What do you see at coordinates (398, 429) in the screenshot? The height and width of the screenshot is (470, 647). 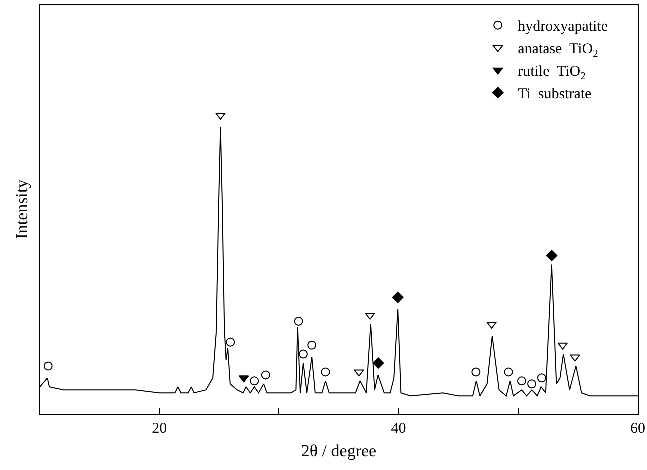 I see `x-tick-label: 40` at bounding box center [398, 429].